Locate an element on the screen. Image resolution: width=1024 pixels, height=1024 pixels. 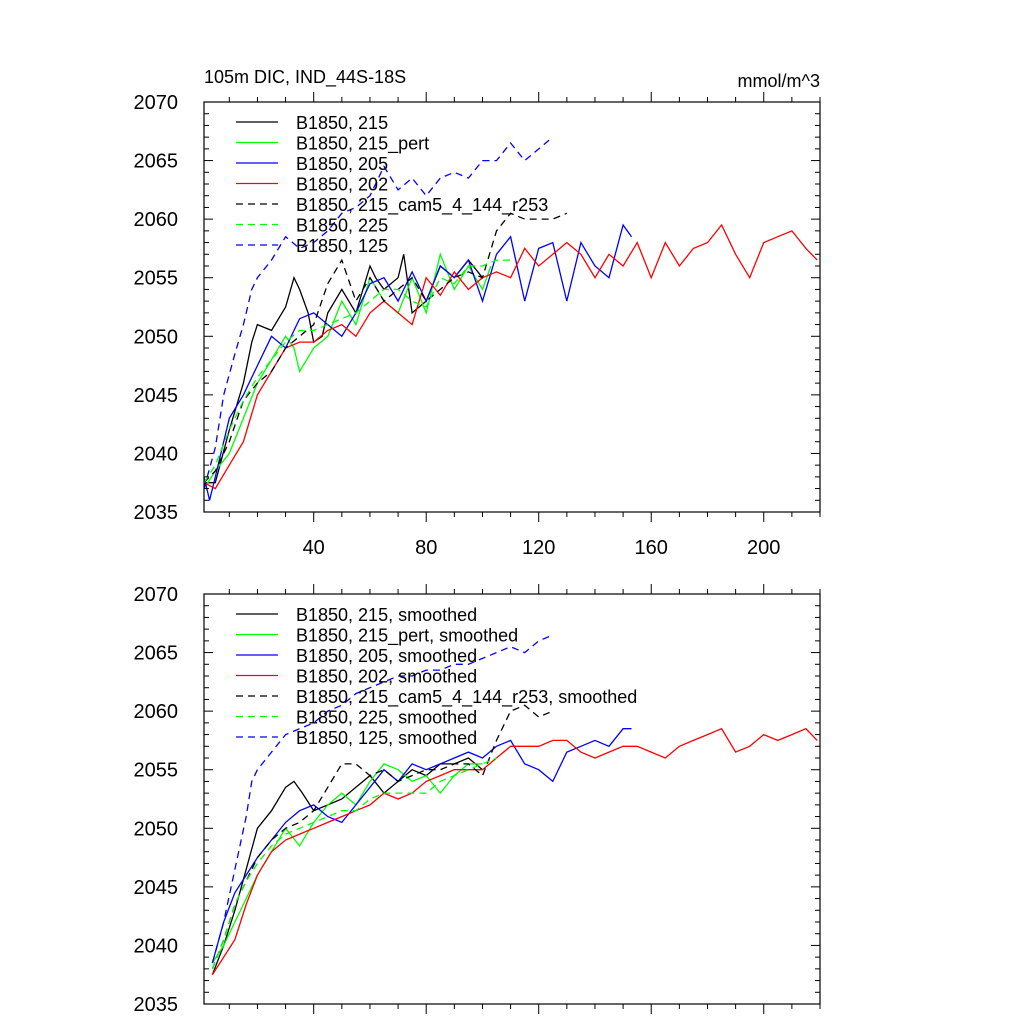
legend-label: B1850, 125 is located at coordinates (342, 246).